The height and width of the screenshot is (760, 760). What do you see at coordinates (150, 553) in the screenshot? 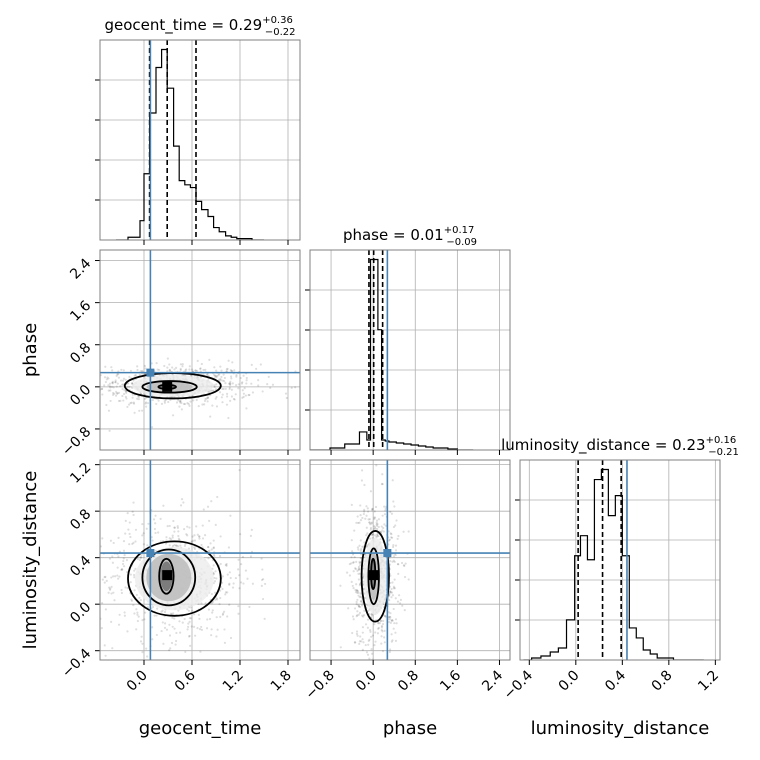
I see `injection-marker` at bounding box center [150, 553].